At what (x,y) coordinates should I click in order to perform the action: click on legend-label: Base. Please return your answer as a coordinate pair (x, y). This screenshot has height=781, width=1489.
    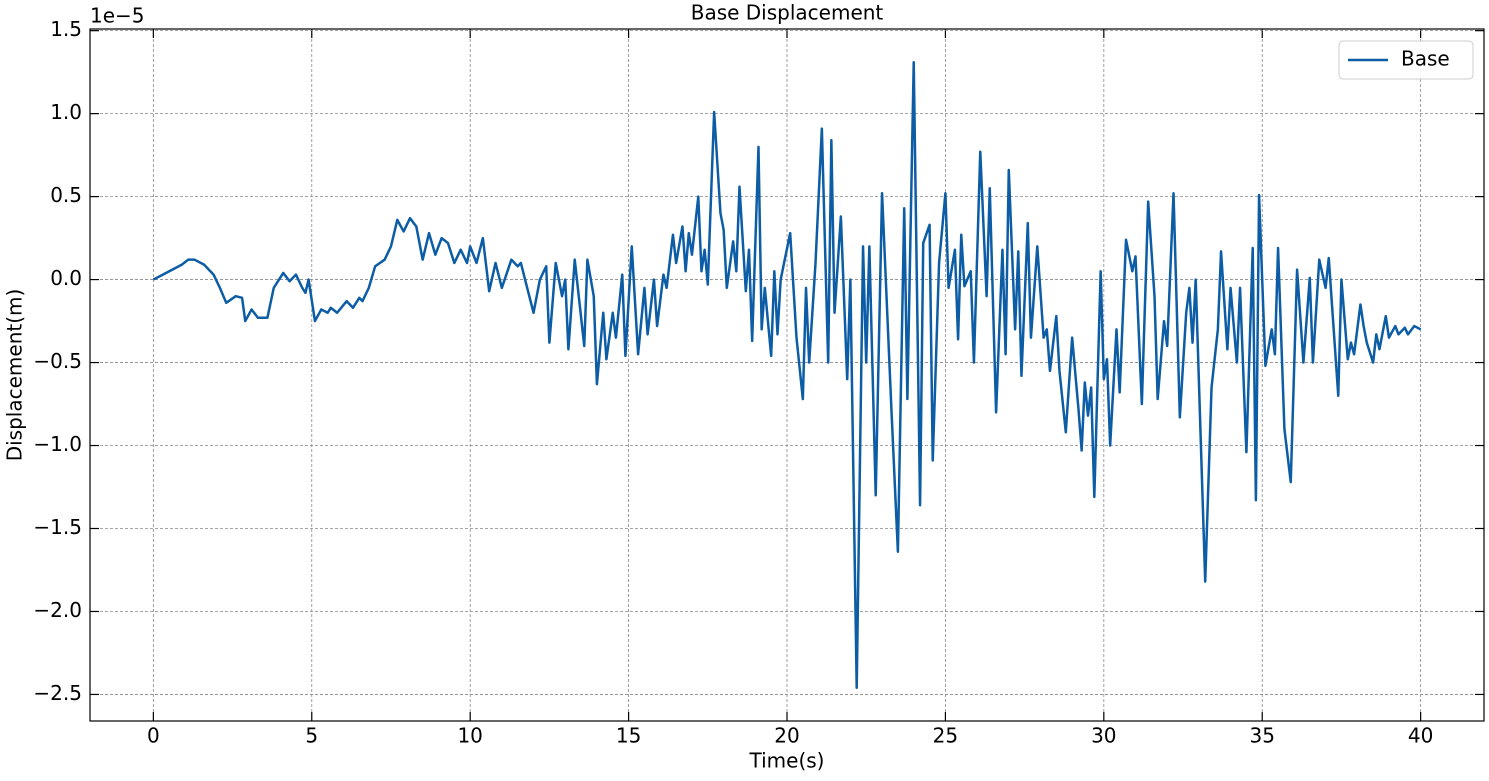
    Looking at the image, I should click on (1425, 59).